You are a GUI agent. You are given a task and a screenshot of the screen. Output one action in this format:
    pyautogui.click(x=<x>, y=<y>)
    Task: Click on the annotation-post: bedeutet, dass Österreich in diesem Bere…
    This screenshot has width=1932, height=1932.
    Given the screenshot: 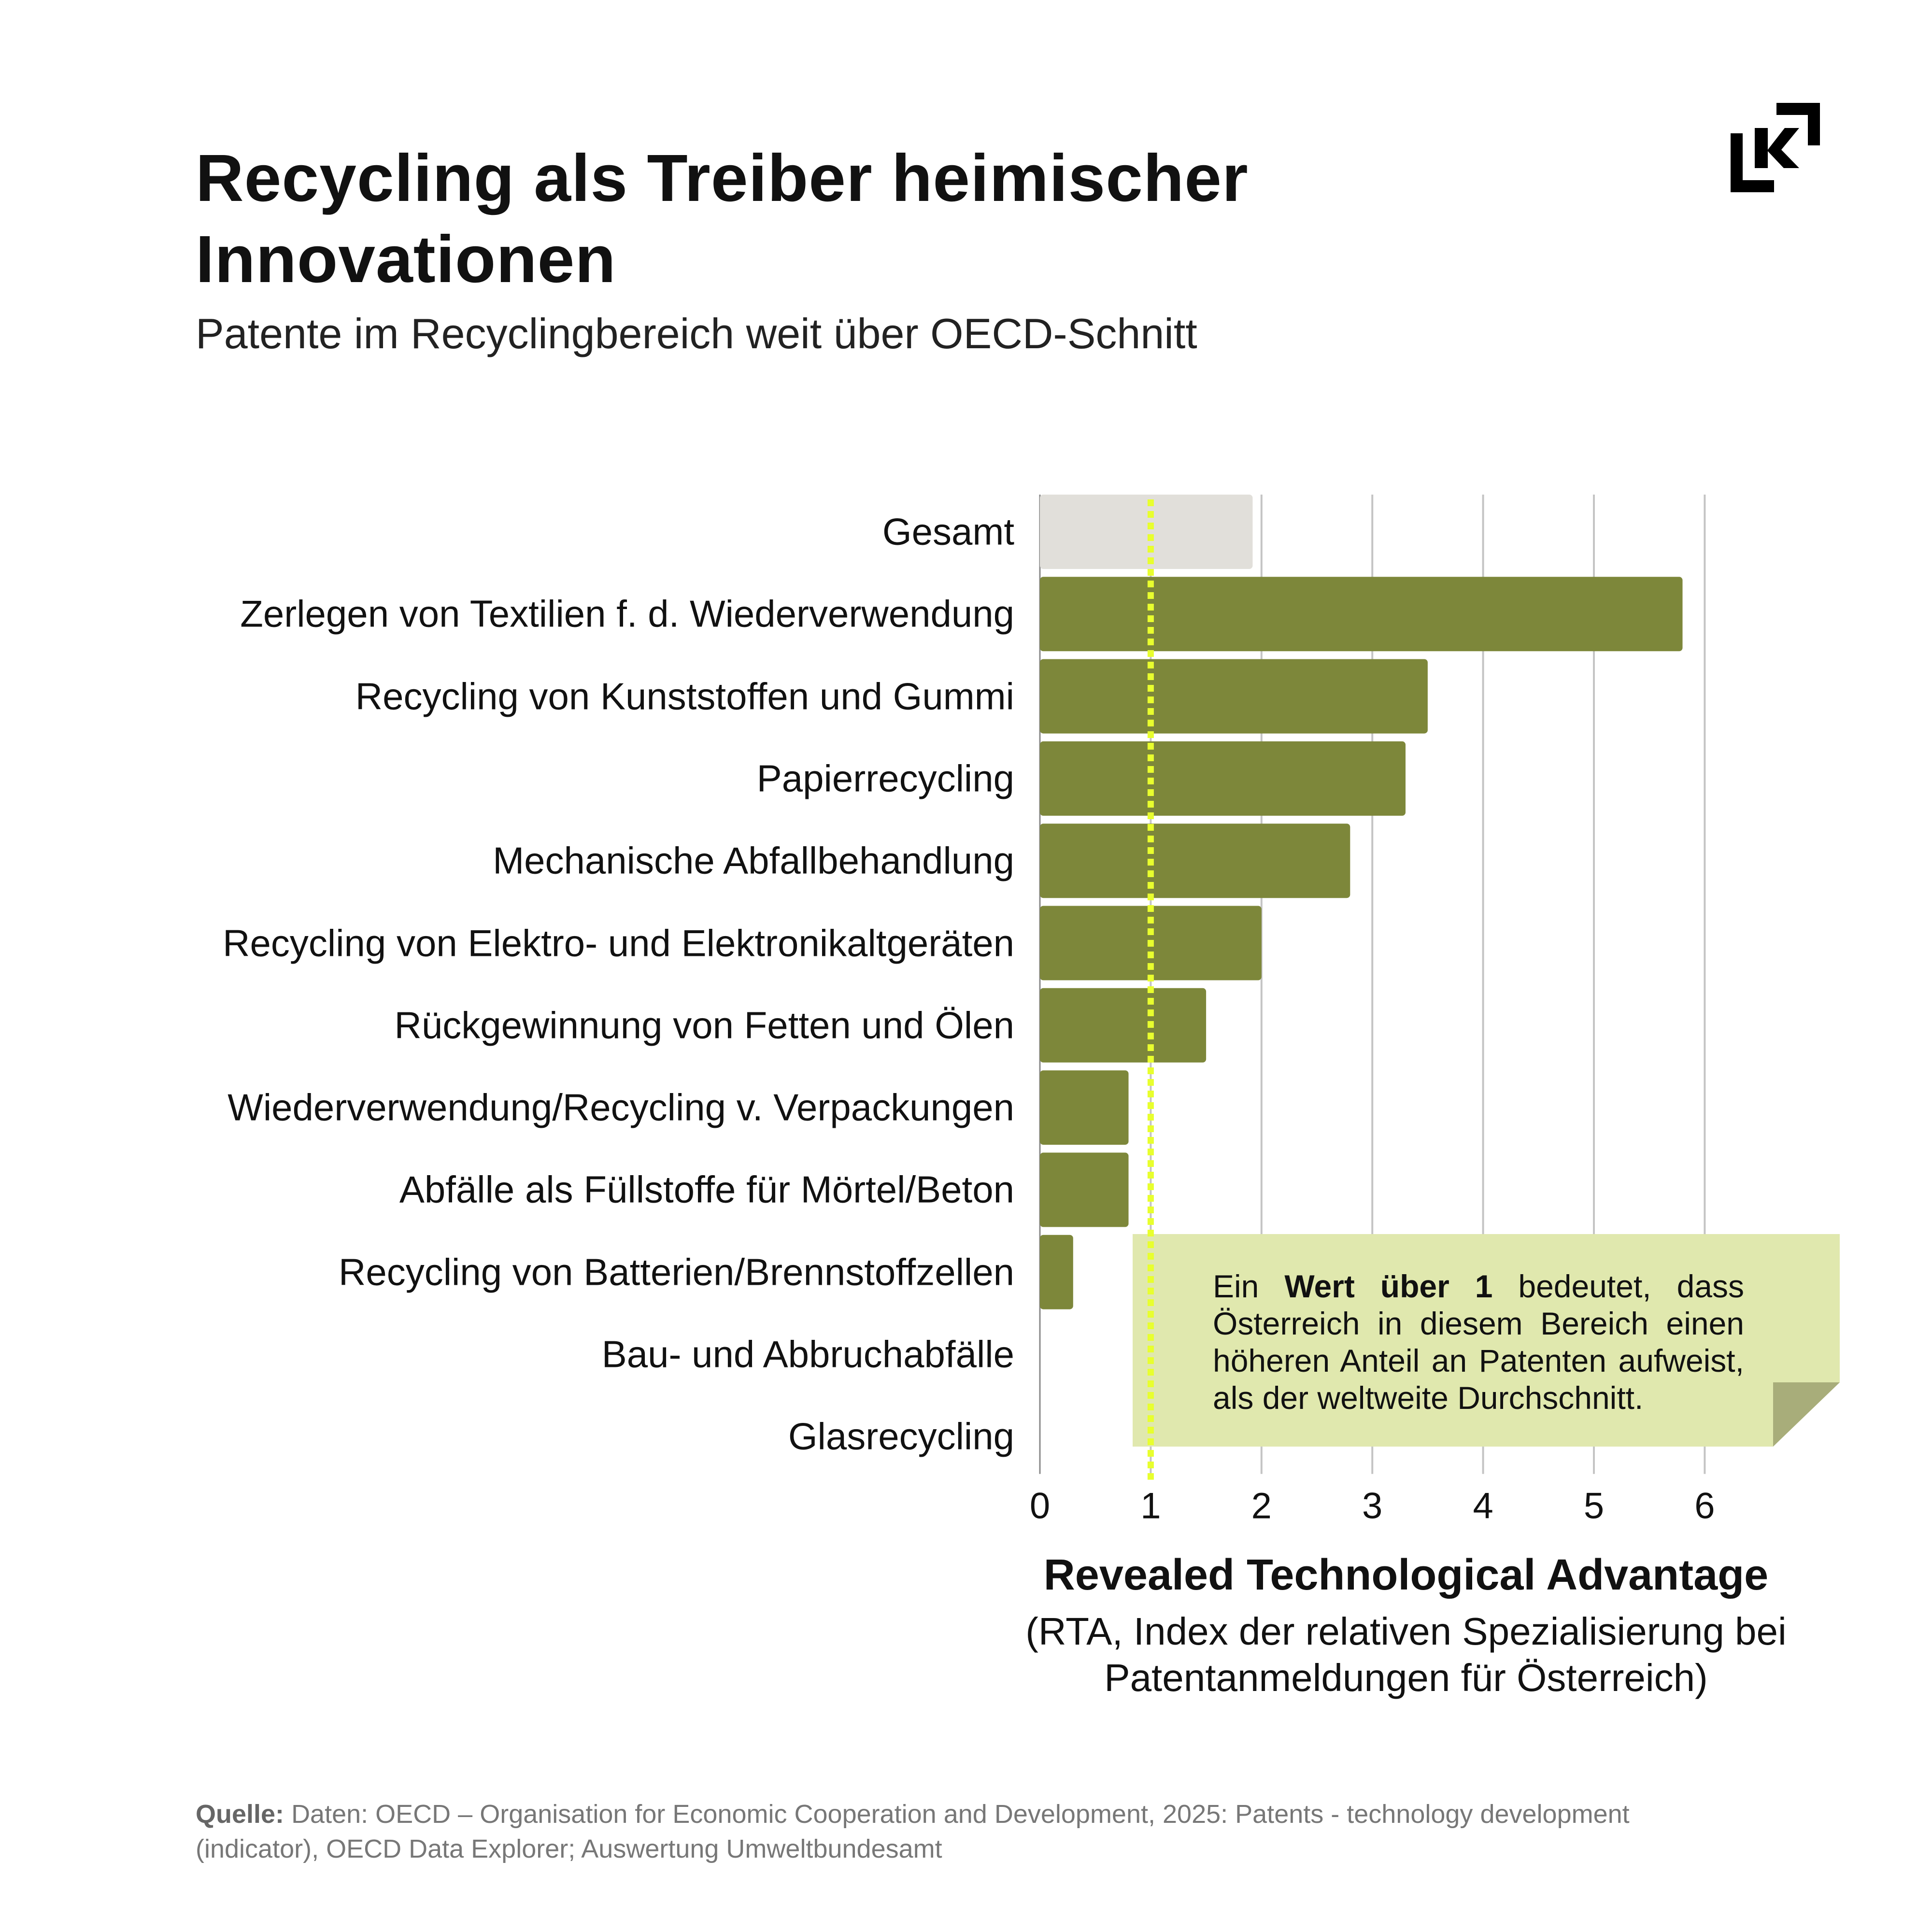 What is the action you would take?
    pyautogui.click(x=1478, y=1342)
    